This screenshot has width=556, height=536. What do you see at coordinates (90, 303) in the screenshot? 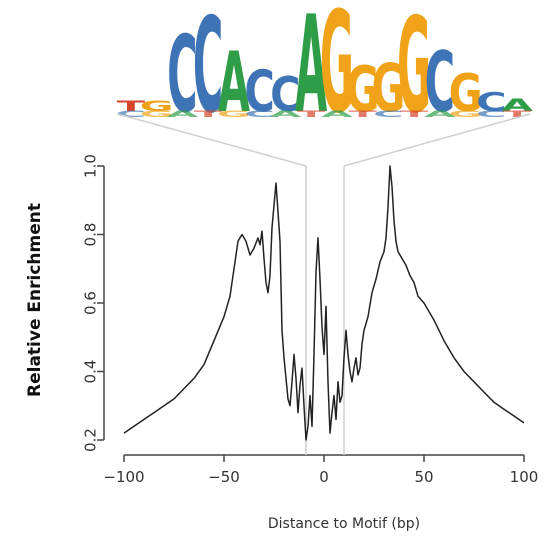
I see `y-tick-label: 0.6` at bounding box center [90, 303].